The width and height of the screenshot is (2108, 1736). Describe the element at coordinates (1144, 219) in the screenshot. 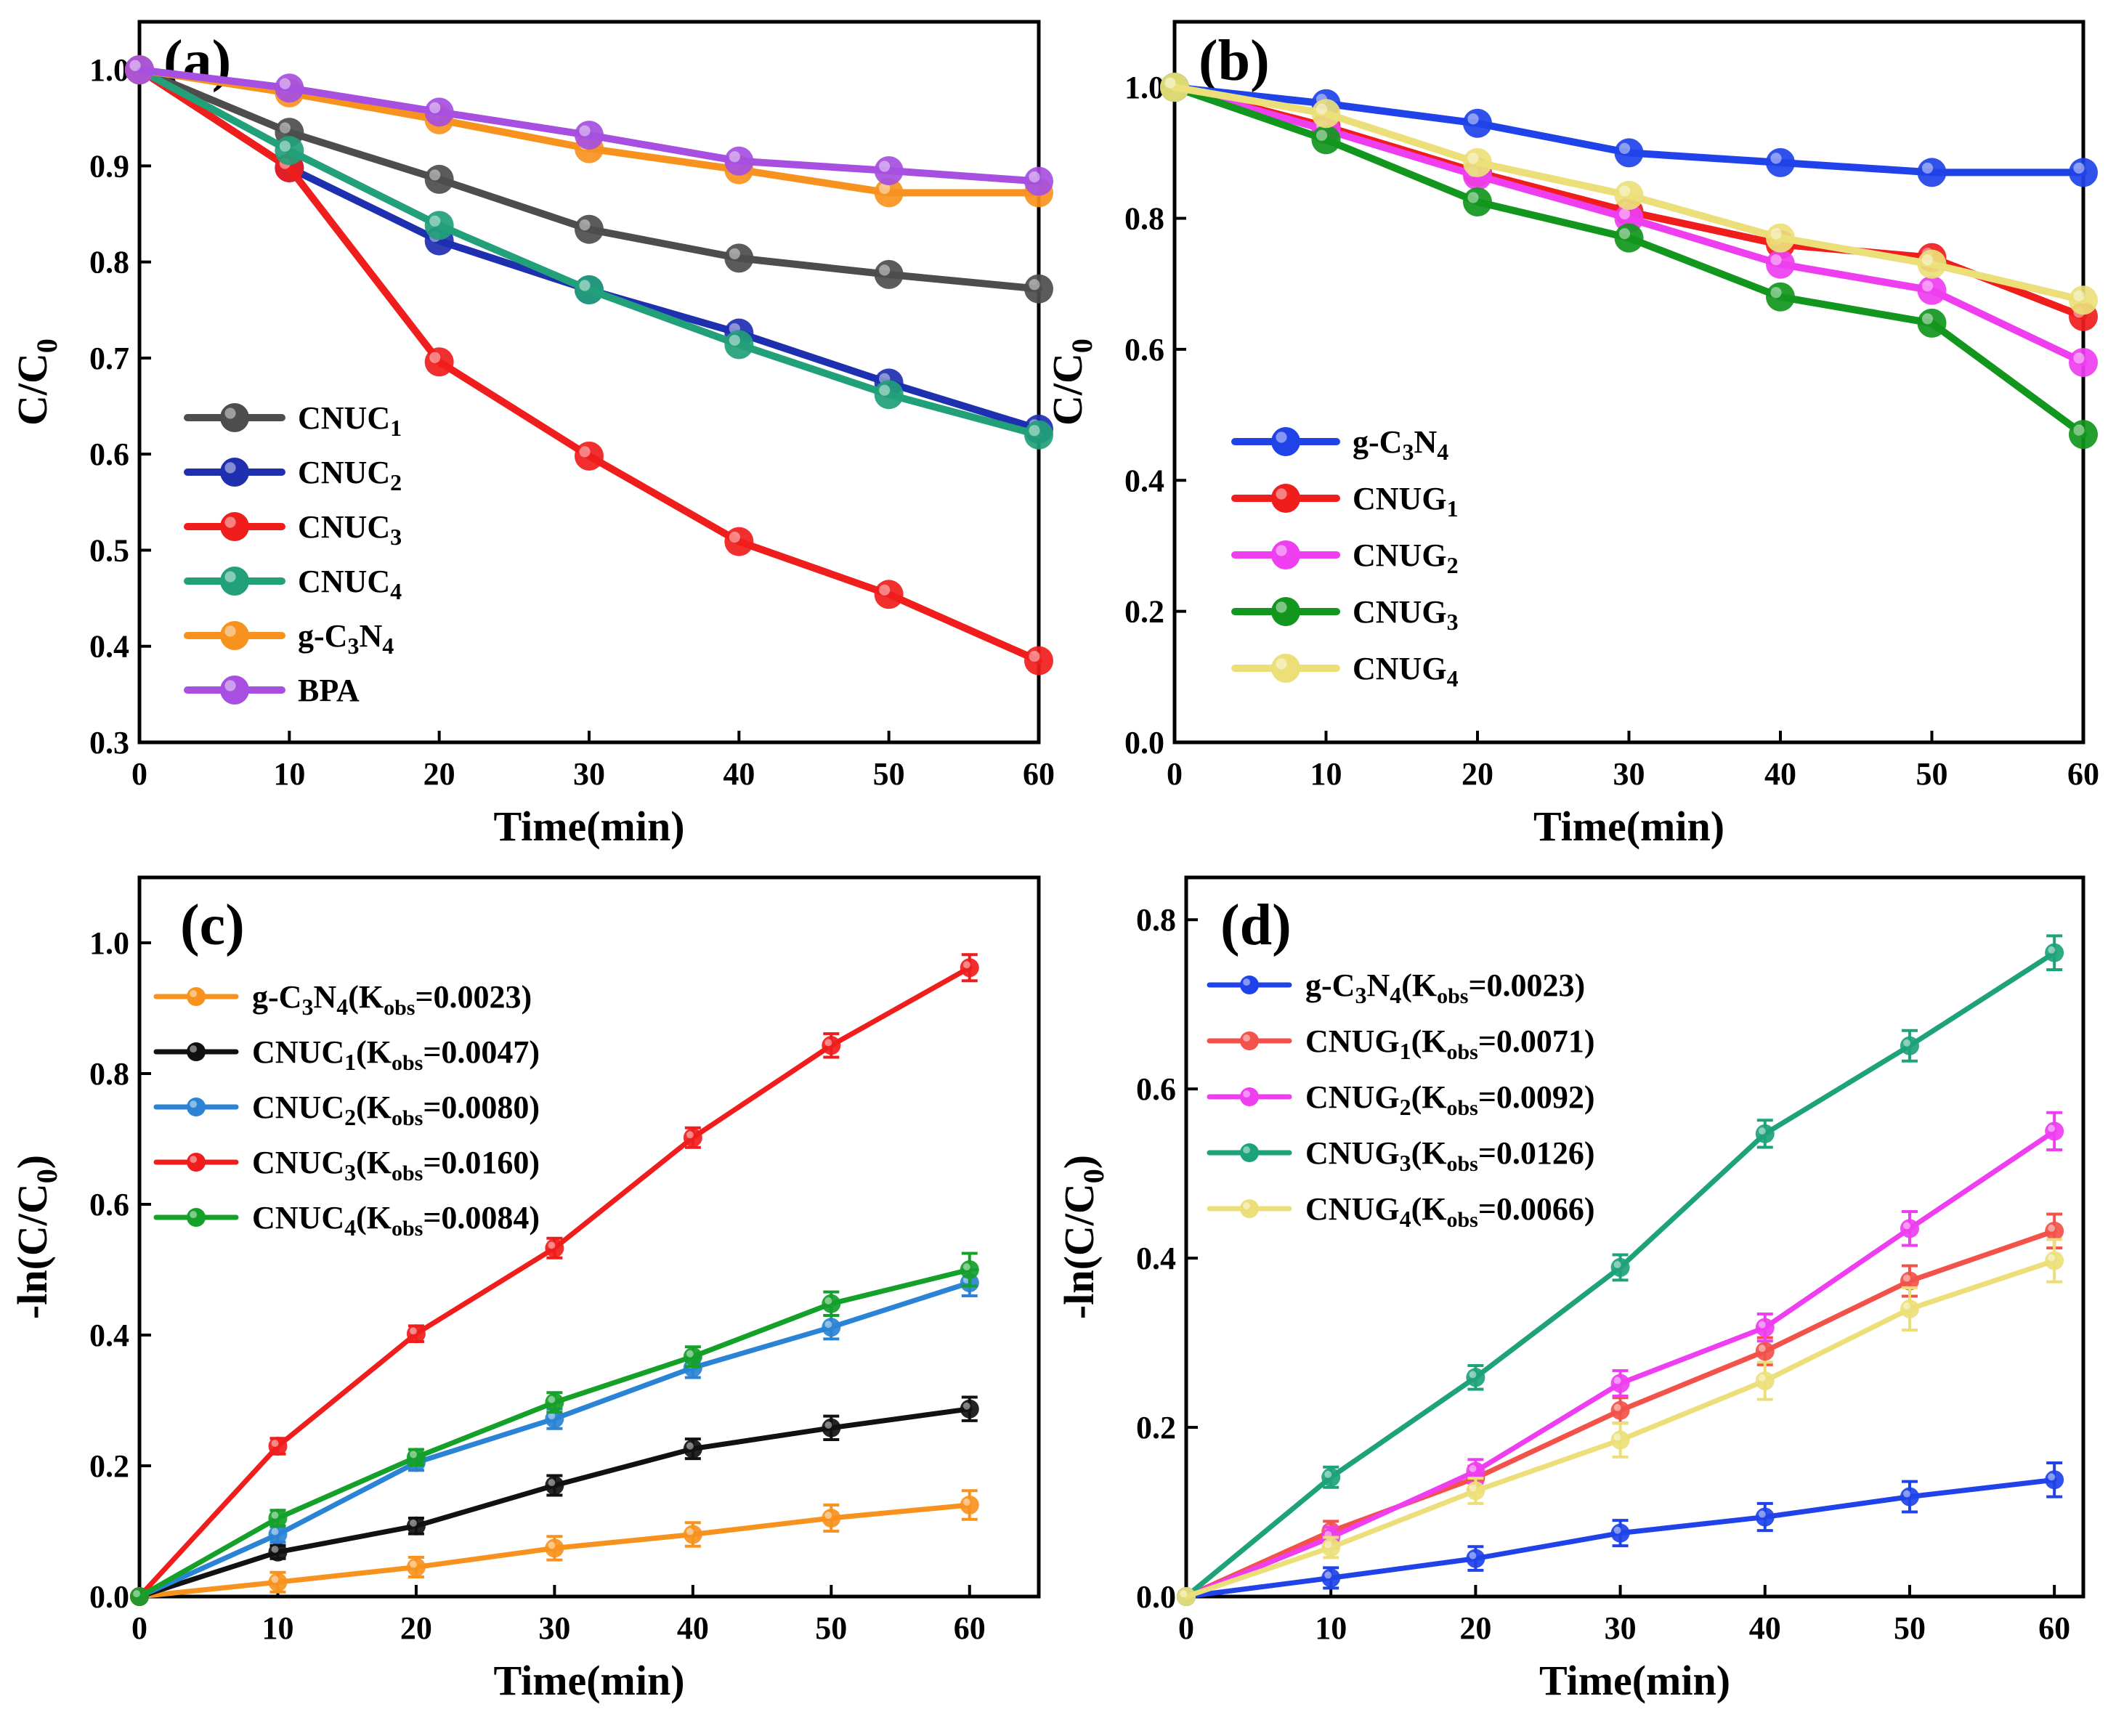

I see `y-tick-label: 0.8` at that location.